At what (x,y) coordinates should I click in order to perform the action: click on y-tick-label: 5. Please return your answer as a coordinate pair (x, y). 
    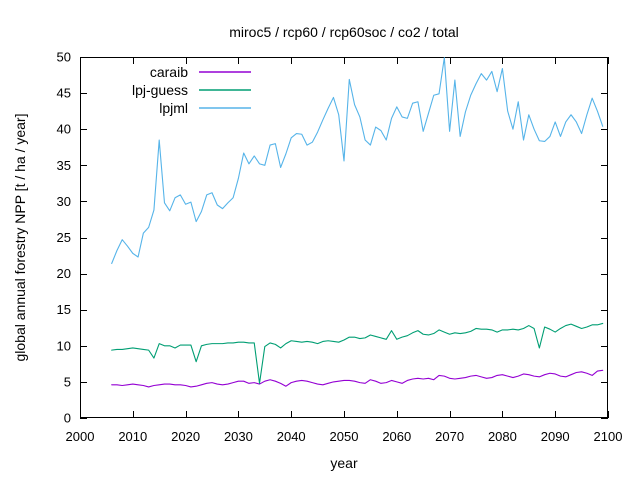
    Looking at the image, I should click on (67, 381).